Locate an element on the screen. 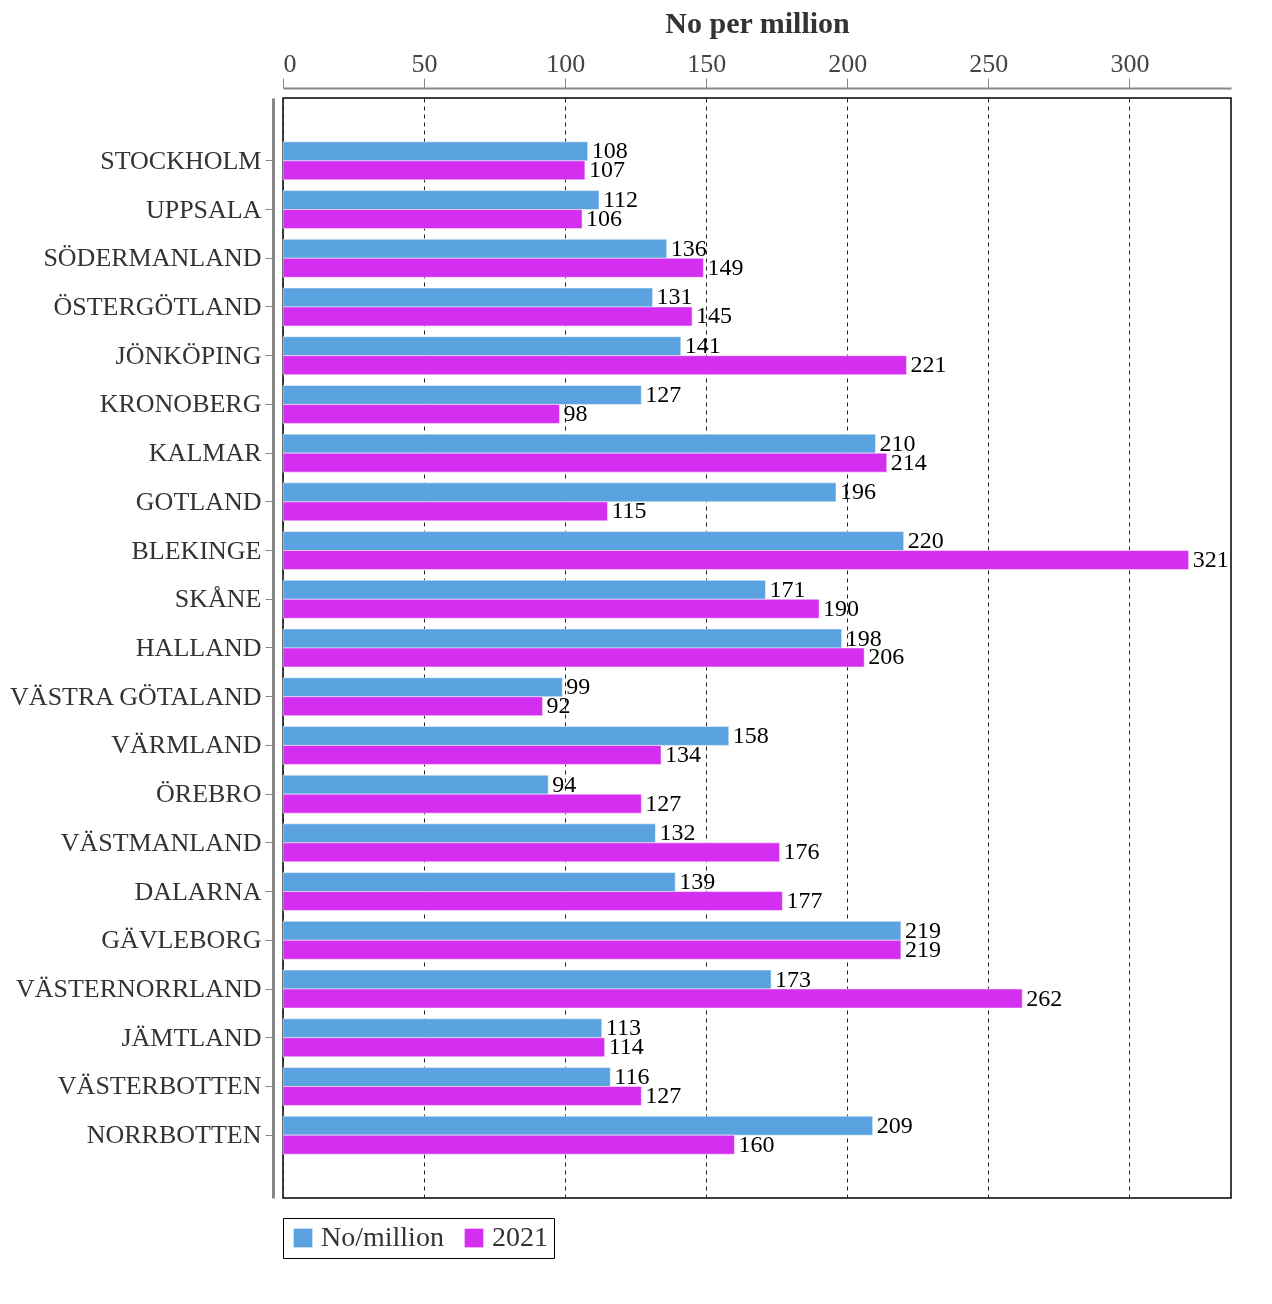 The height and width of the screenshot is (1304, 1272). data-label: 196 is located at coordinates (858, 491).